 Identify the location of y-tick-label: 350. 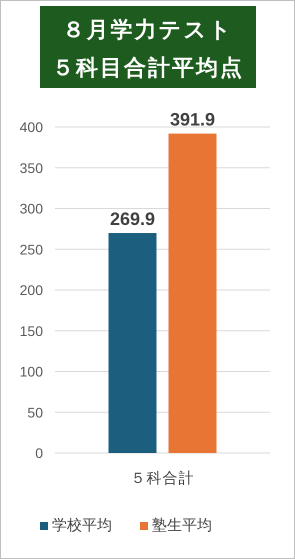
(32, 168).